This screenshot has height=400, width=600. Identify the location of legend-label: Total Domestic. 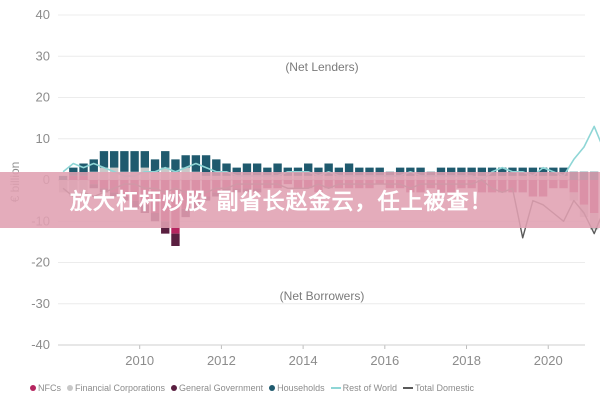
(444, 388).